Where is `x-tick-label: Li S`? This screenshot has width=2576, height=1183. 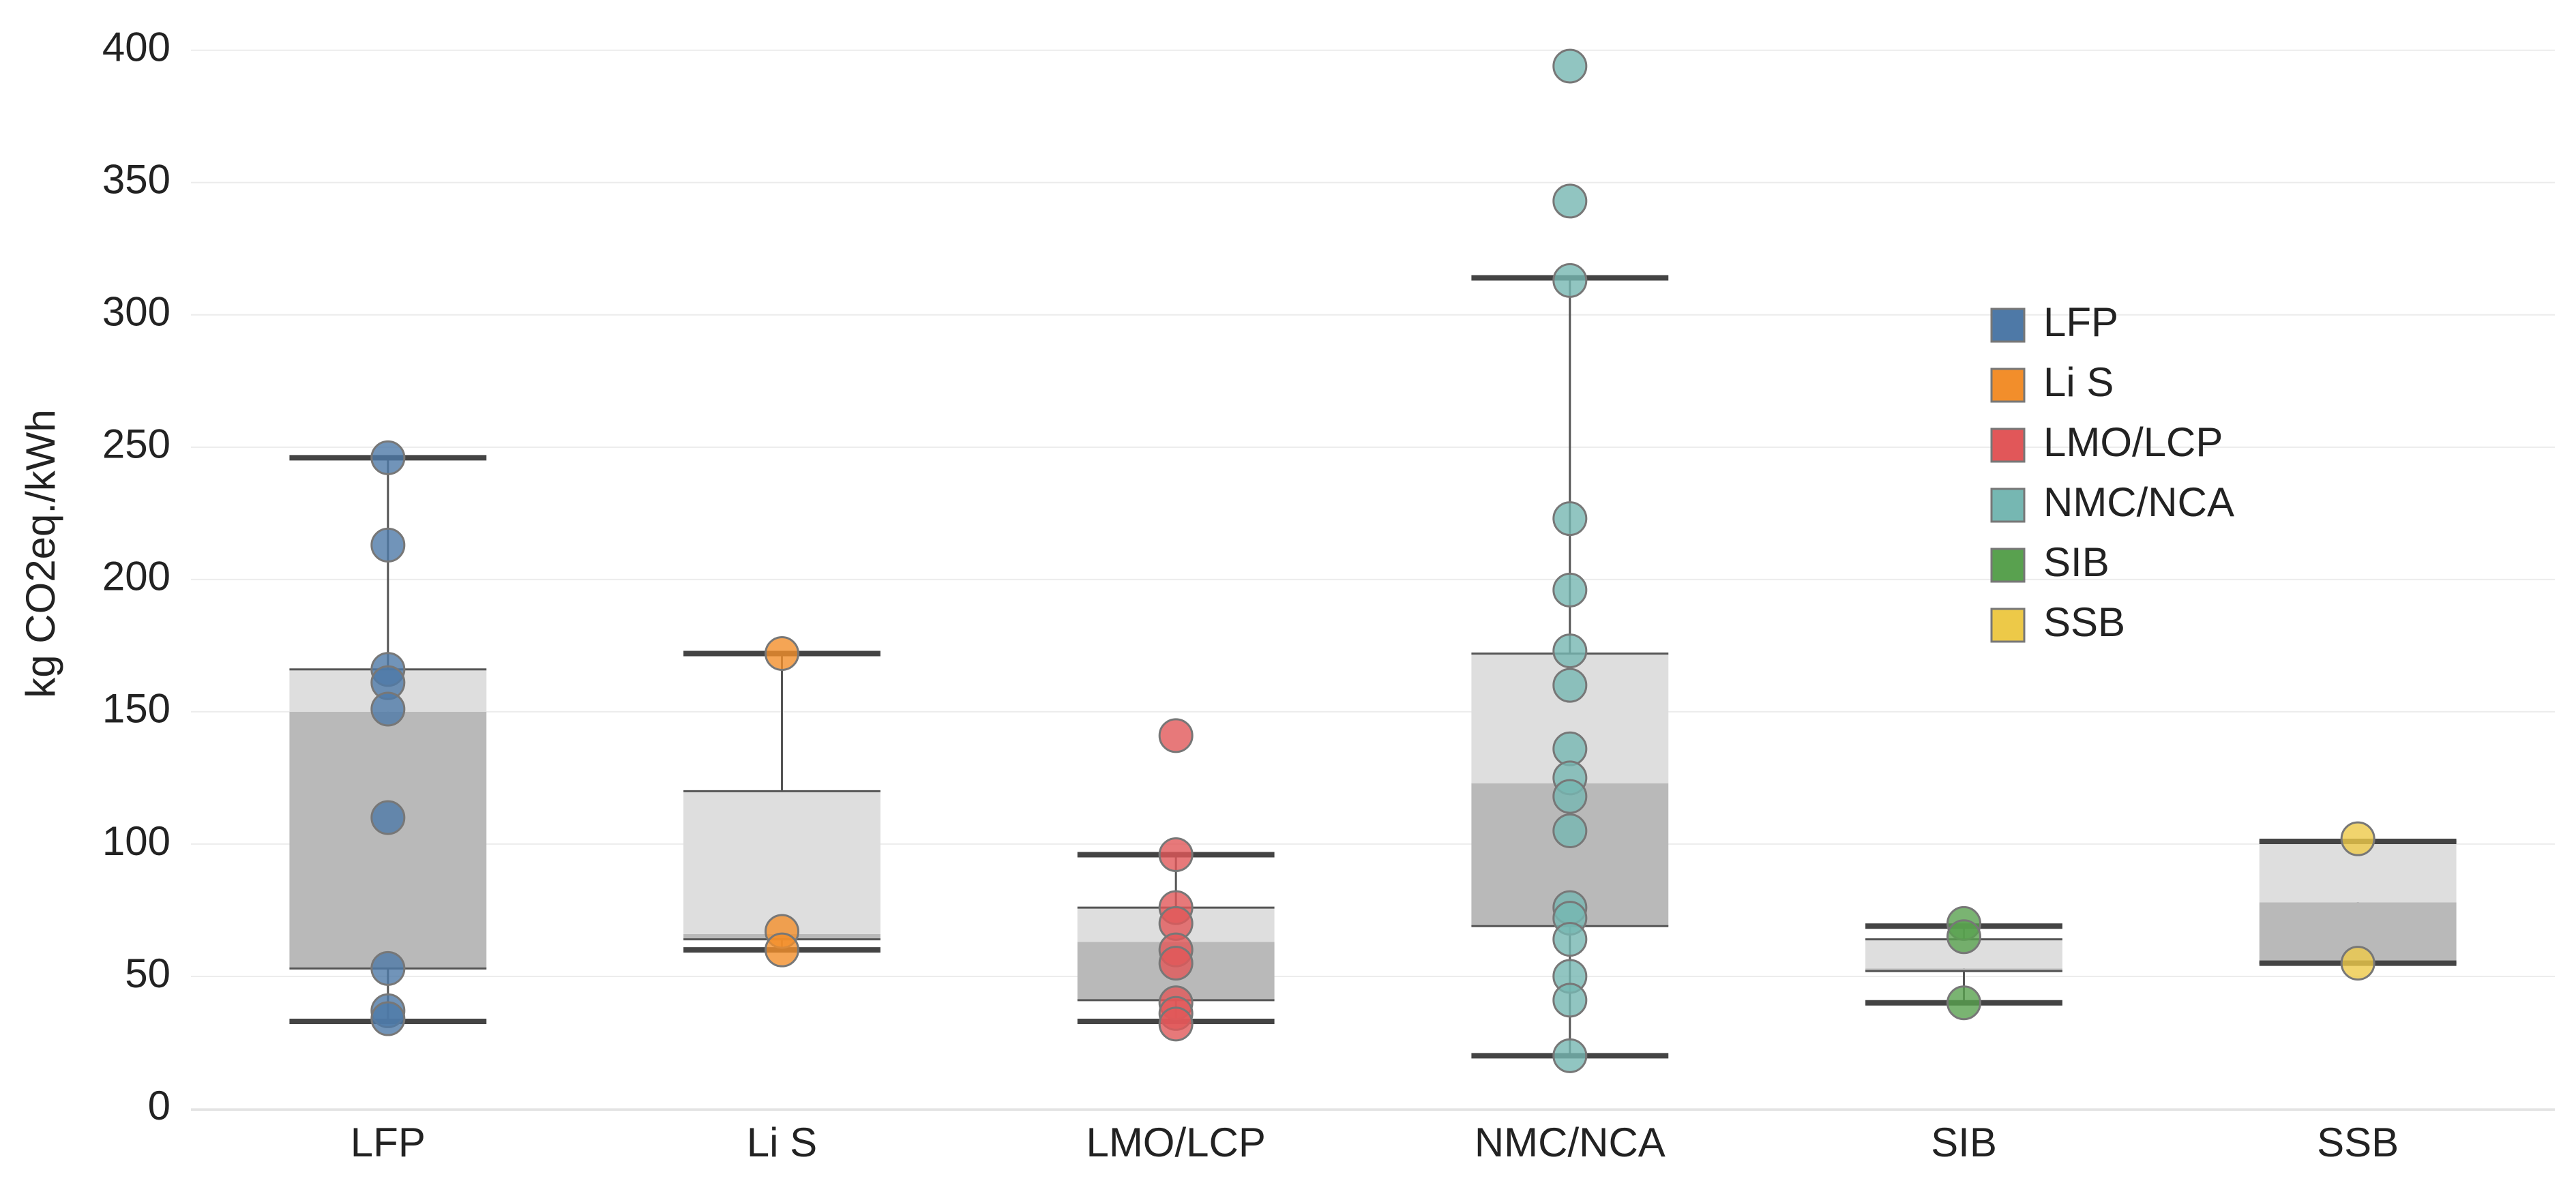
x-tick-label: Li S is located at coordinates (782, 1142).